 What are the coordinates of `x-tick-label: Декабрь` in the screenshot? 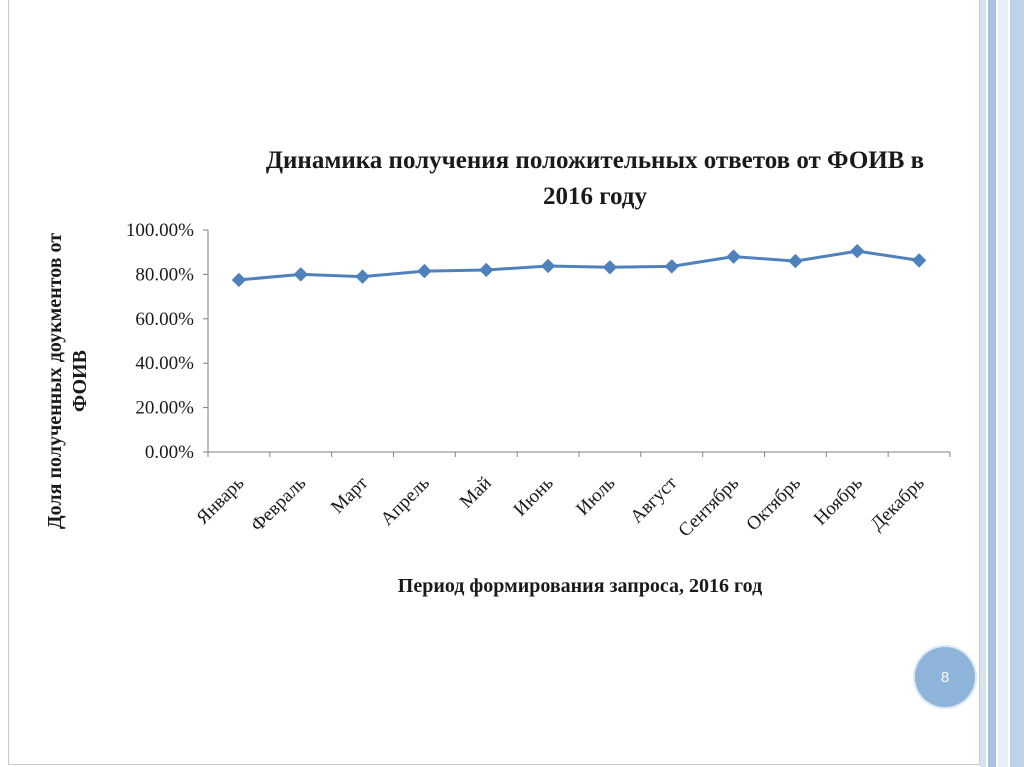 It's located at (898, 503).